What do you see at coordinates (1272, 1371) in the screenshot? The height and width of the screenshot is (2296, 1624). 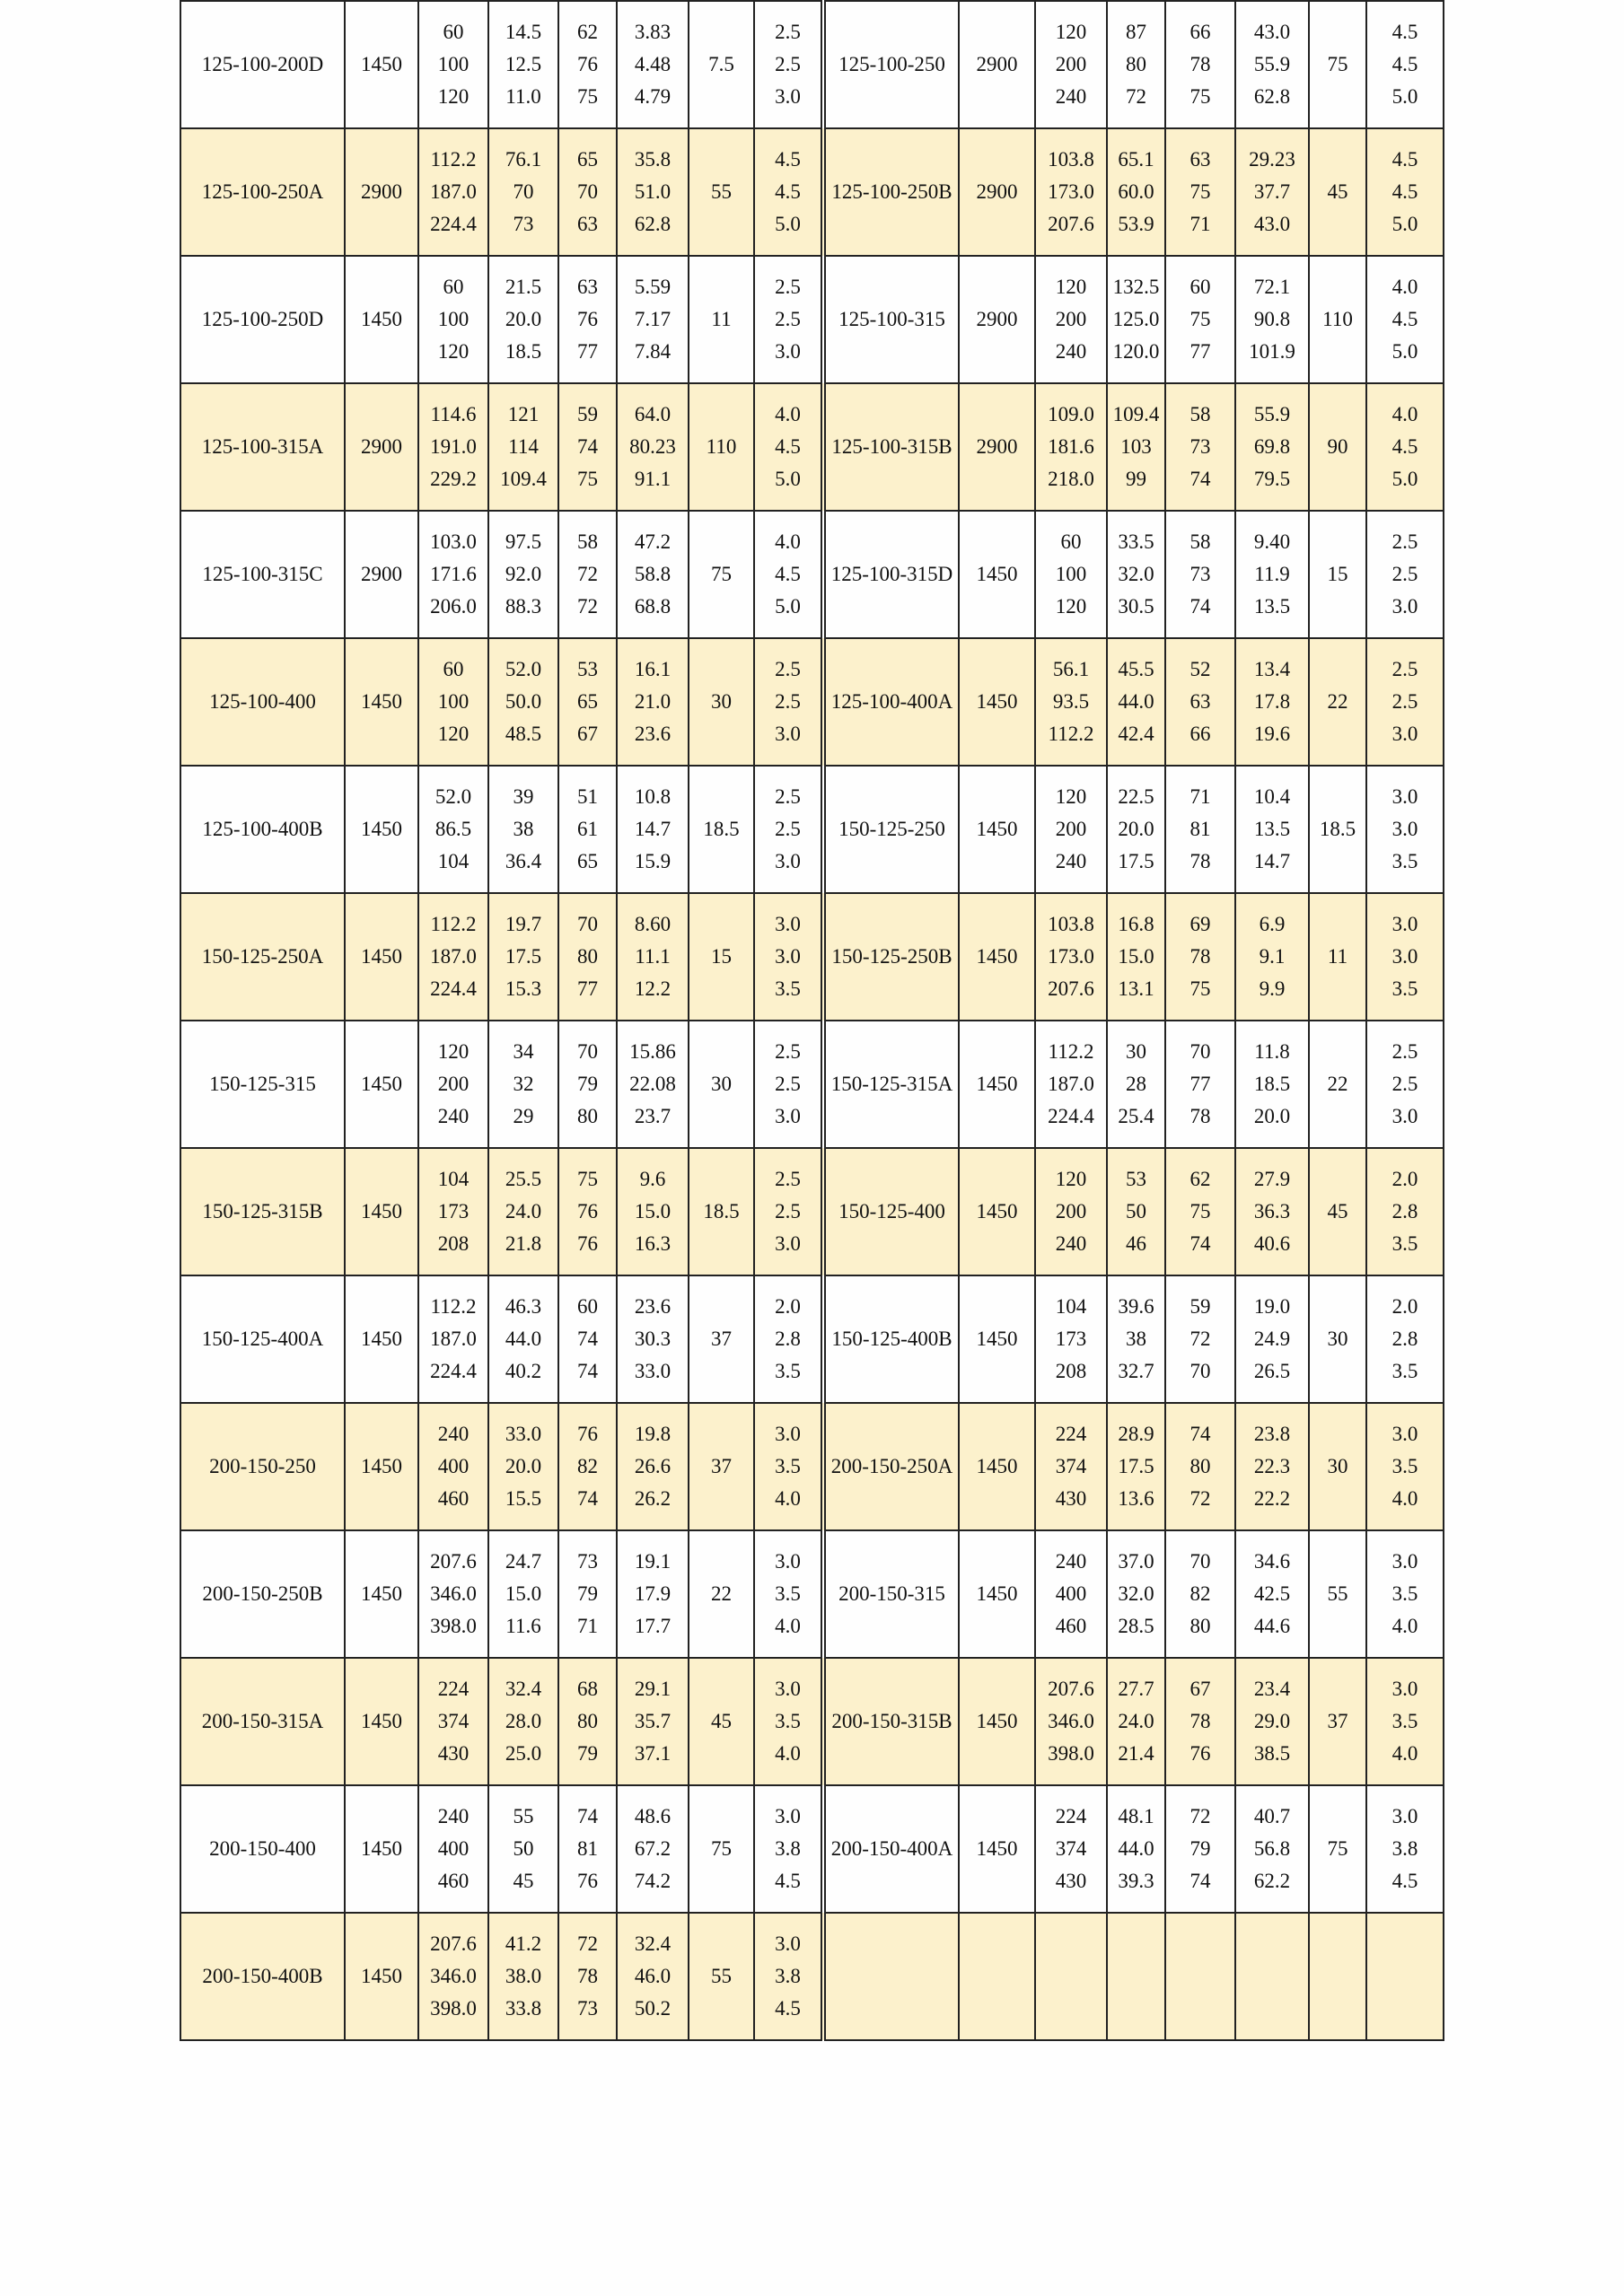 I see `shaft-power-cell-value: 26.5` at bounding box center [1272, 1371].